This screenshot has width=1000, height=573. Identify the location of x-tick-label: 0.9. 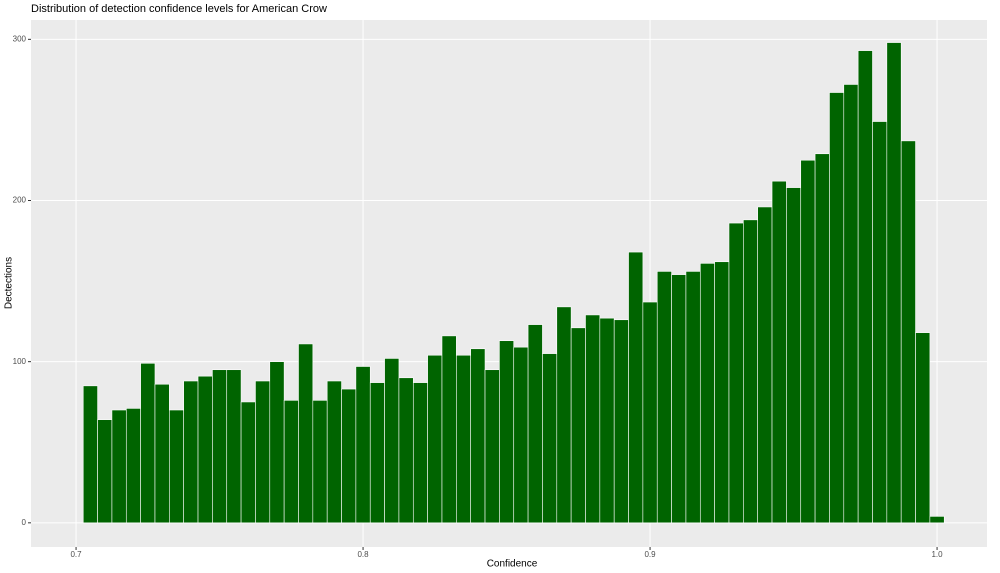
(650, 554).